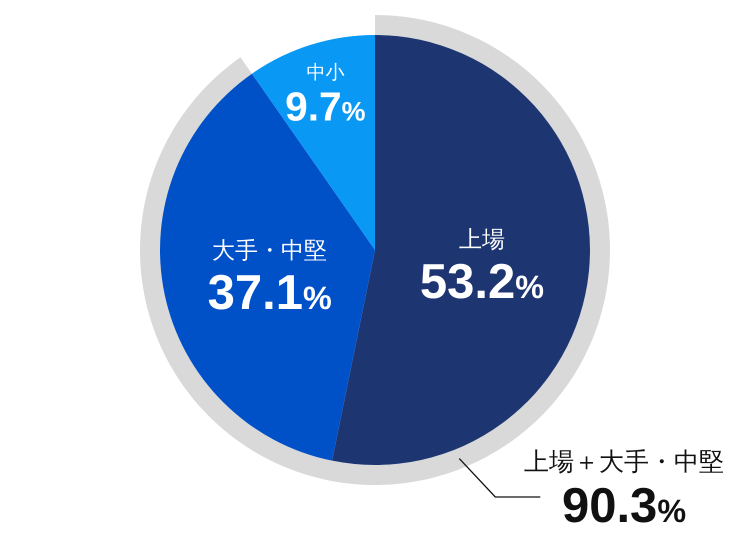 The width and height of the screenshot is (750, 540). What do you see at coordinates (325, 107) in the screenshot?
I see `data-label: 9.7%` at bounding box center [325, 107].